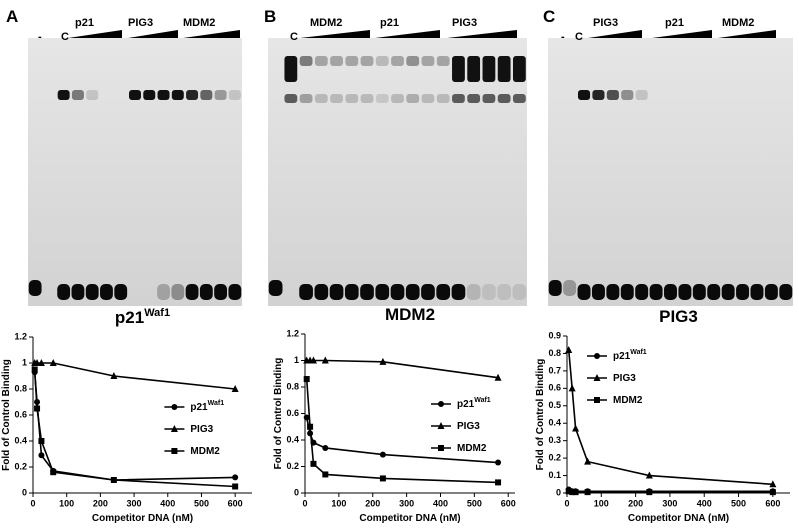 The height and width of the screenshot is (531, 799). I want to click on y-tick-label: 0.9, so click(554, 335).